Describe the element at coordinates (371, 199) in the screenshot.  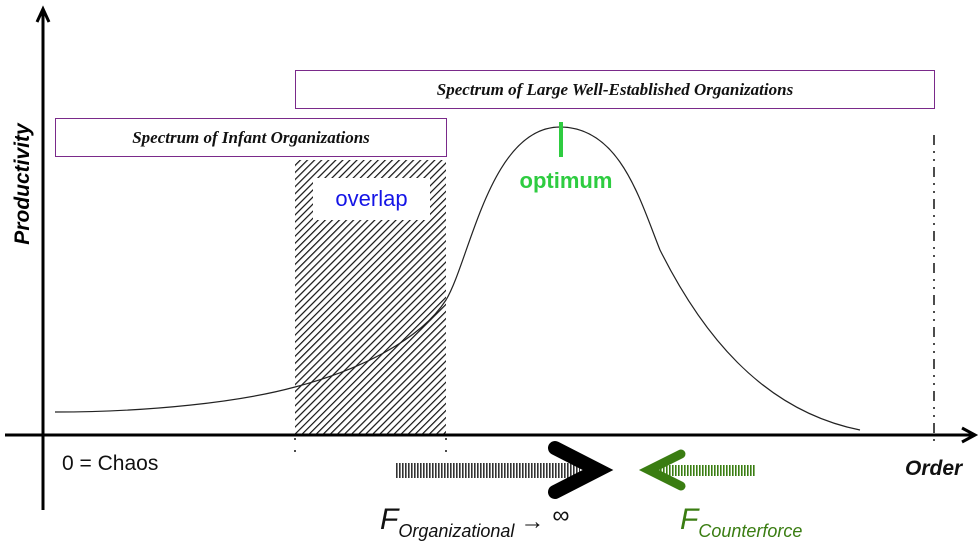
I see `overlap-label: overlap` at that location.